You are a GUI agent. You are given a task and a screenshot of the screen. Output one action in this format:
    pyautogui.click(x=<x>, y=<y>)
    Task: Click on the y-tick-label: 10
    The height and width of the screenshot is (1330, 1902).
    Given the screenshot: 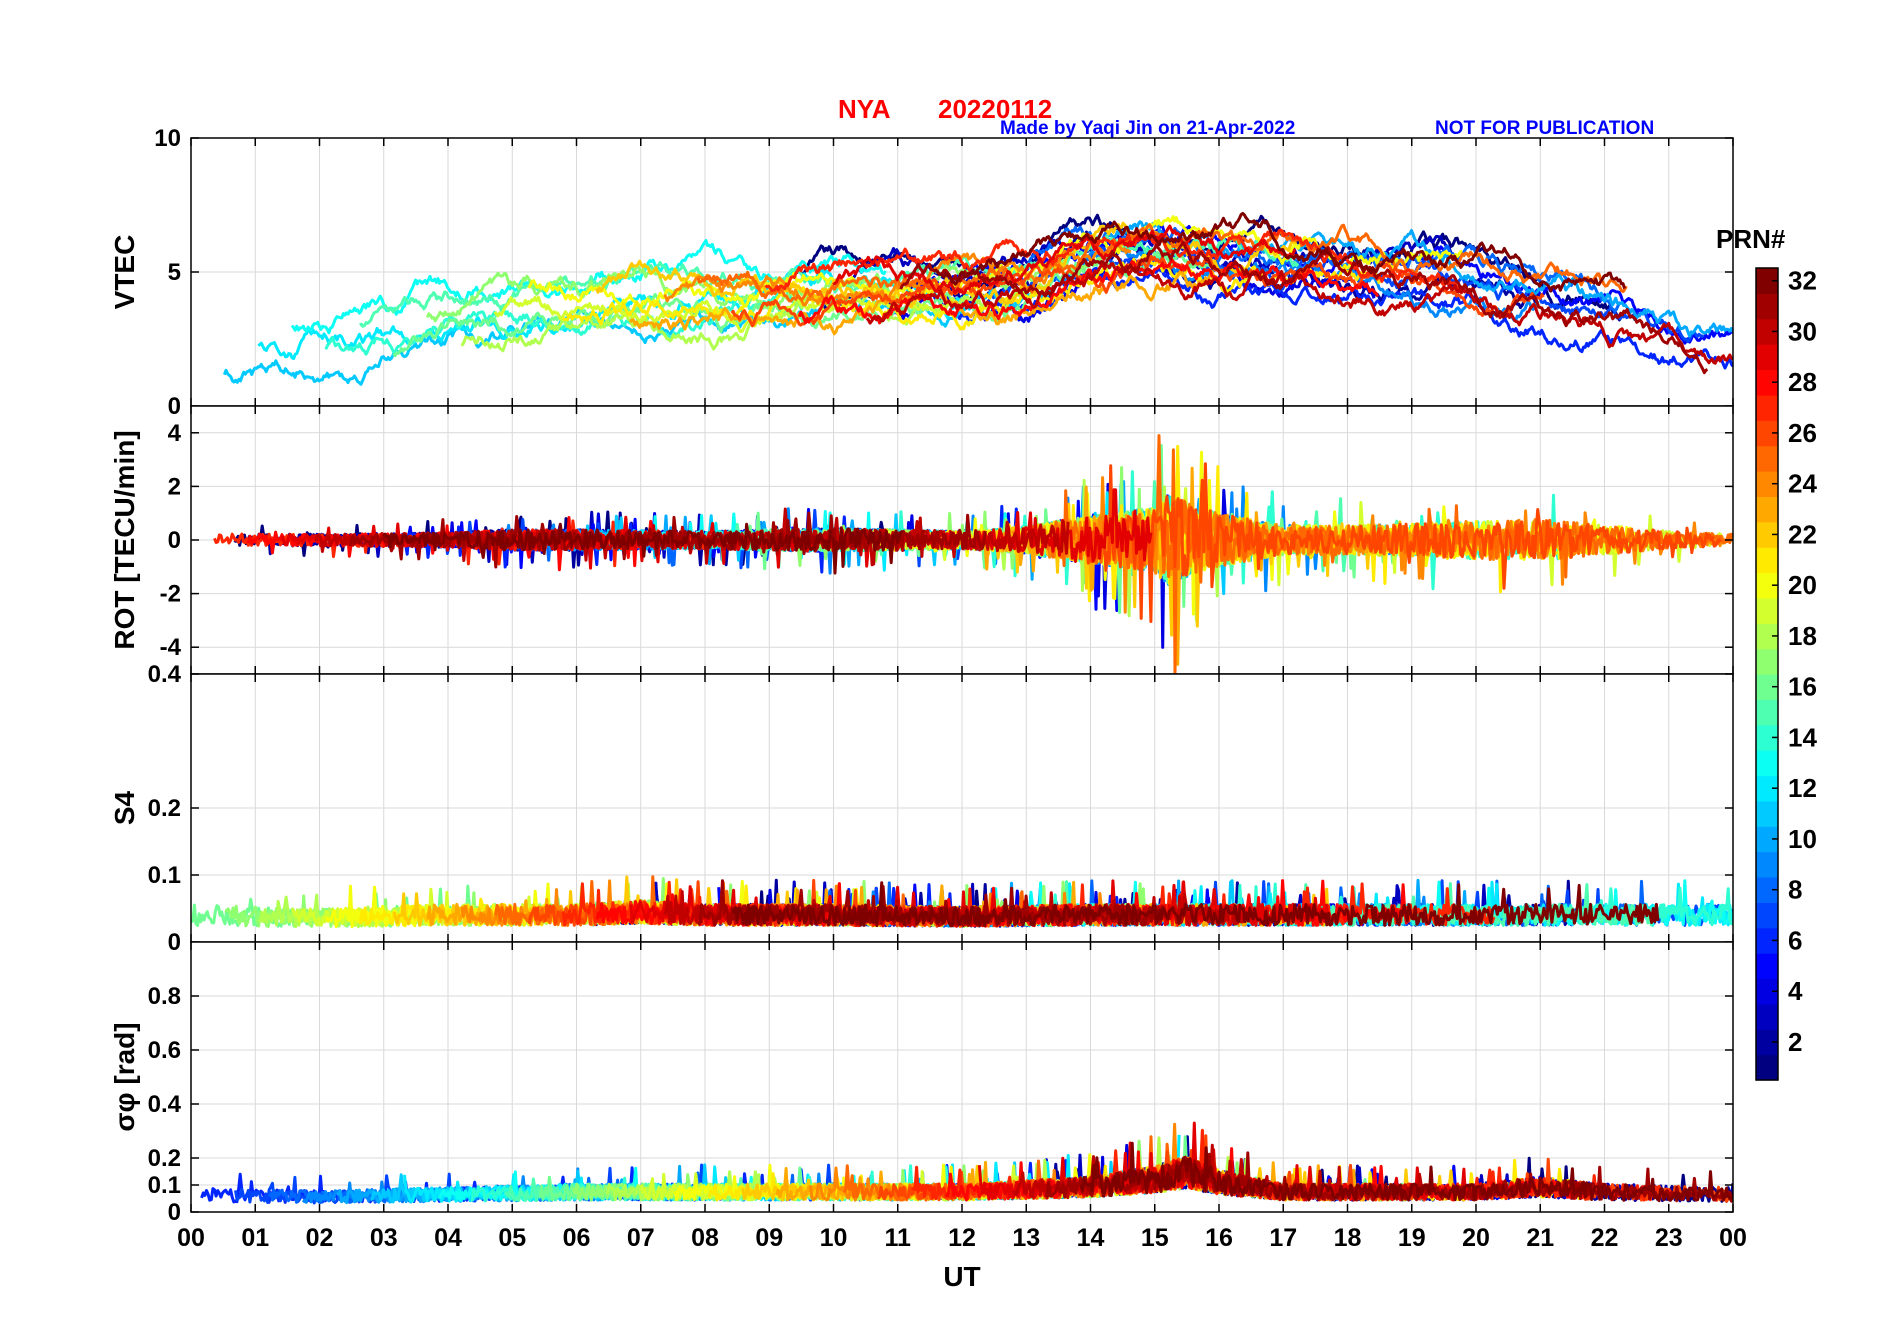 What is the action you would take?
    pyautogui.click(x=167, y=138)
    